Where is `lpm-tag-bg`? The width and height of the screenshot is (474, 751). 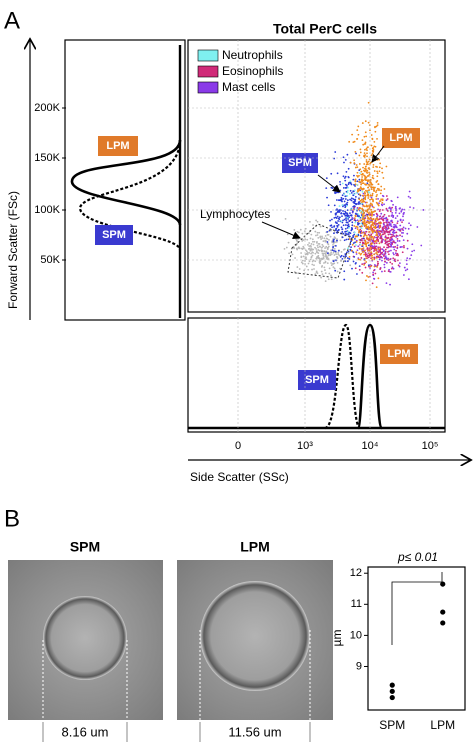
lpm-tag-bg is located at coordinates (118, 146).